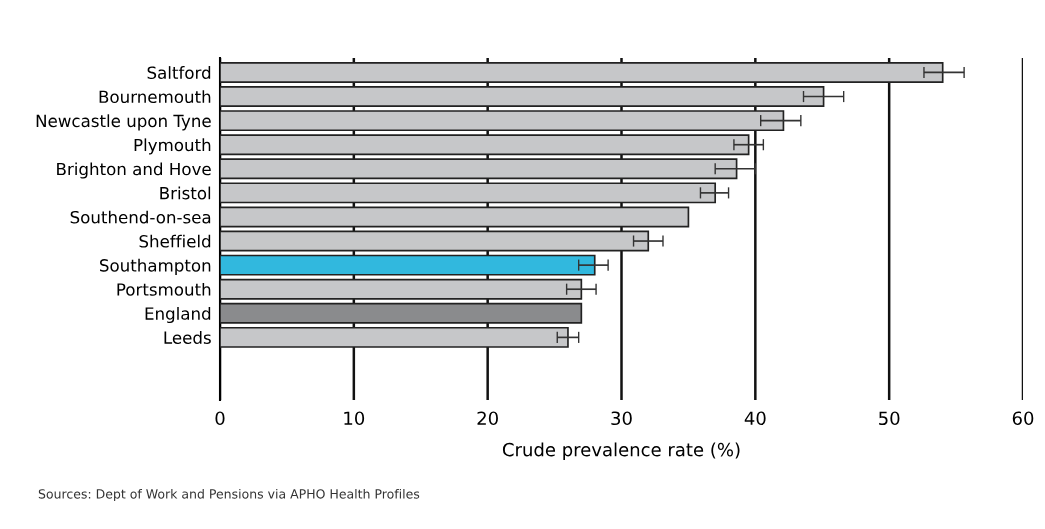 This screenshot has height=529, width=1045. I want to click on x-tick-label: 20, so click(487, 418).